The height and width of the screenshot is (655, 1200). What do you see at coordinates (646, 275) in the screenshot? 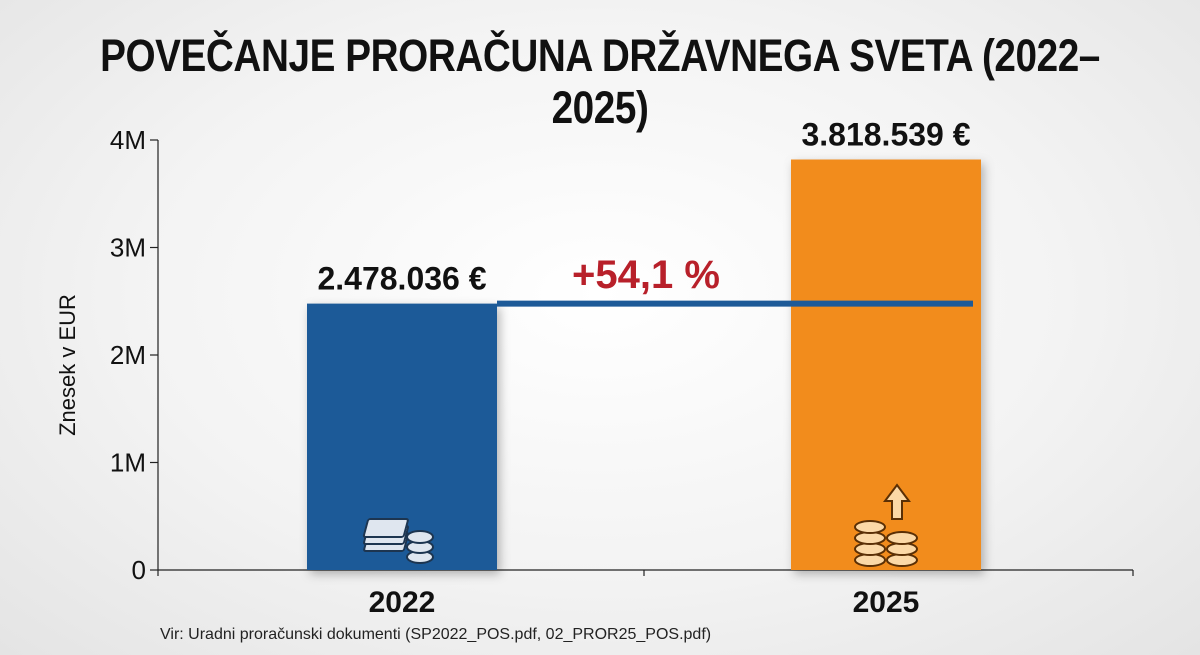
I see `change-annotation: +54,1 %` at bounding box center [646, 275].